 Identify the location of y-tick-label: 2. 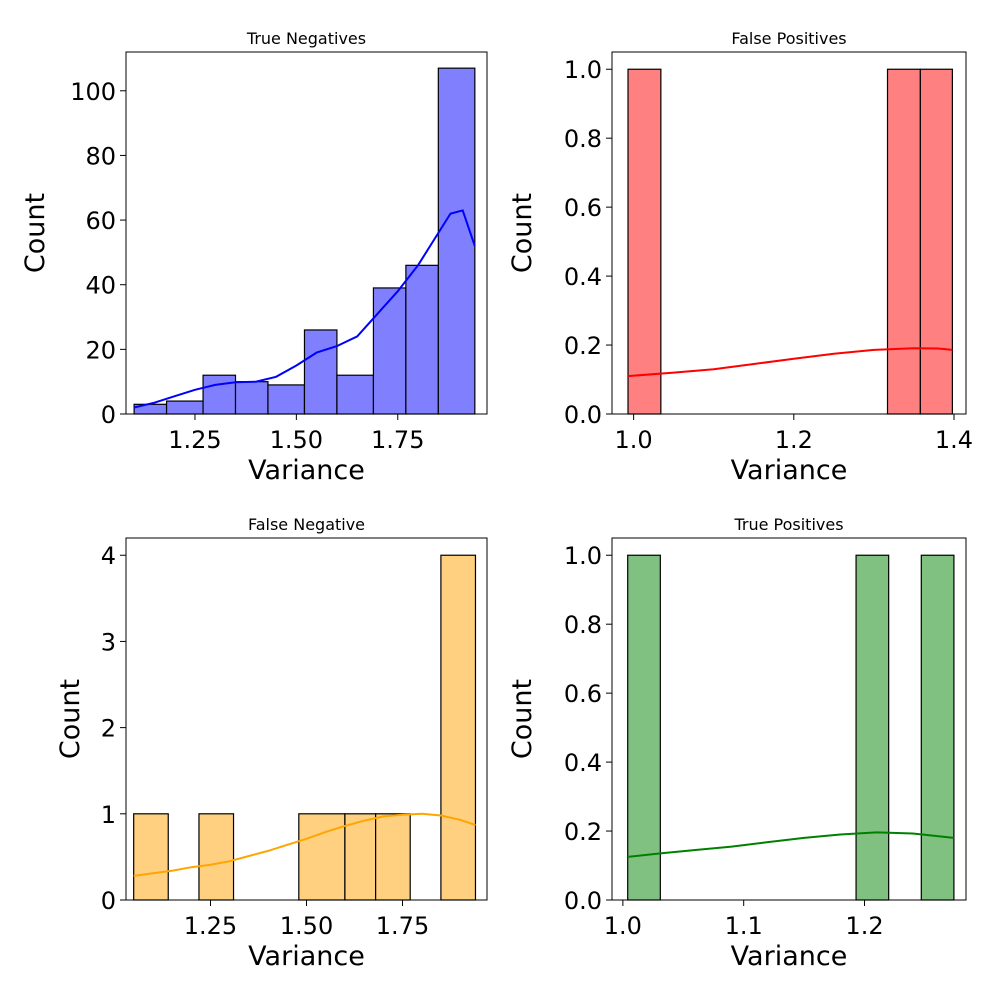
(108, 729).